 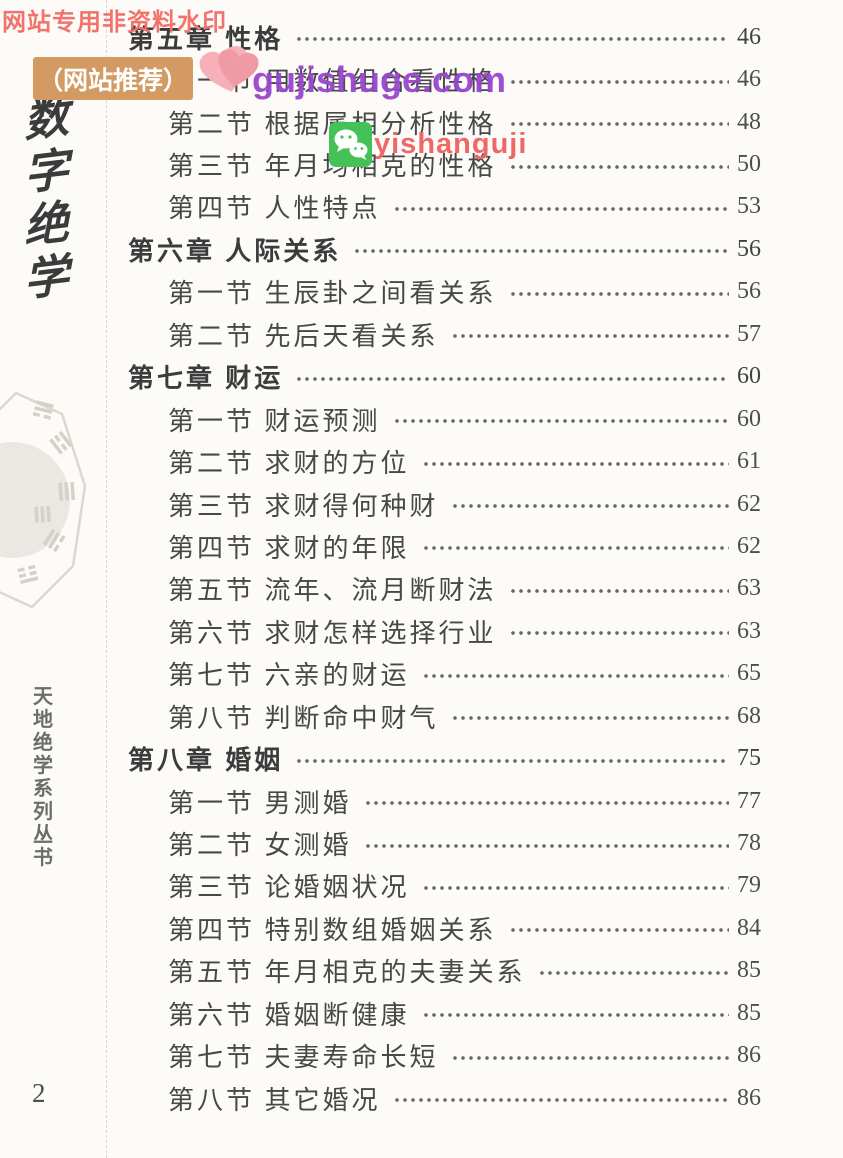 What do you see at coordinates (206, 378) in the screenshot?
I see `toc-entry-label: 第七章 财运` at bounding box center [206, 378].